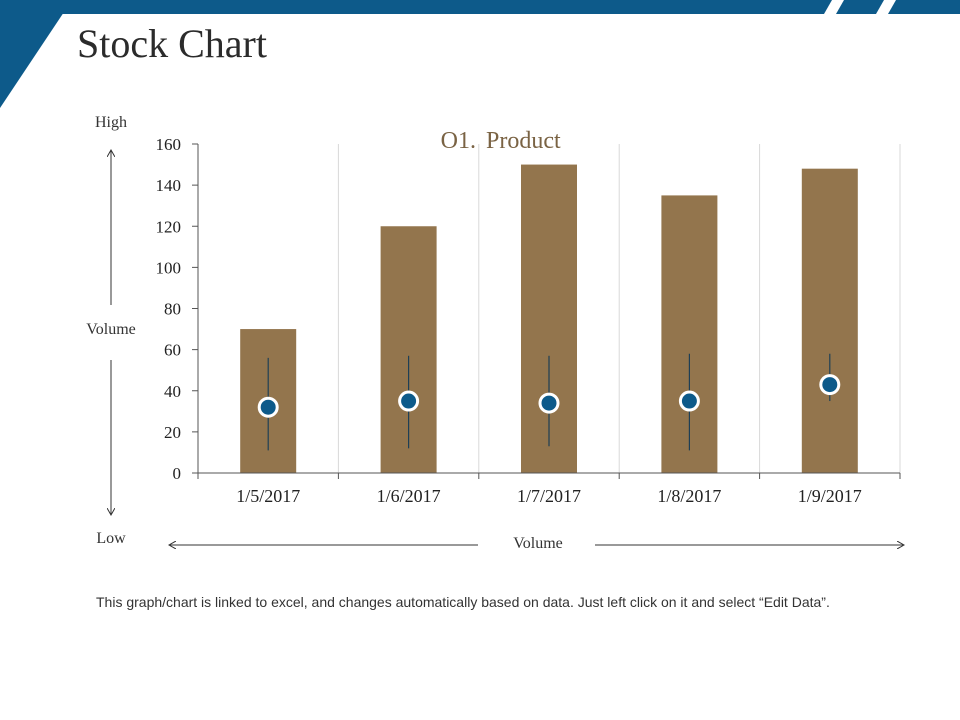  What do you see at coordinates (111, 538) in the screenshot?
I see `y-axis-label-low: Low` at bounding box center [111, 538].